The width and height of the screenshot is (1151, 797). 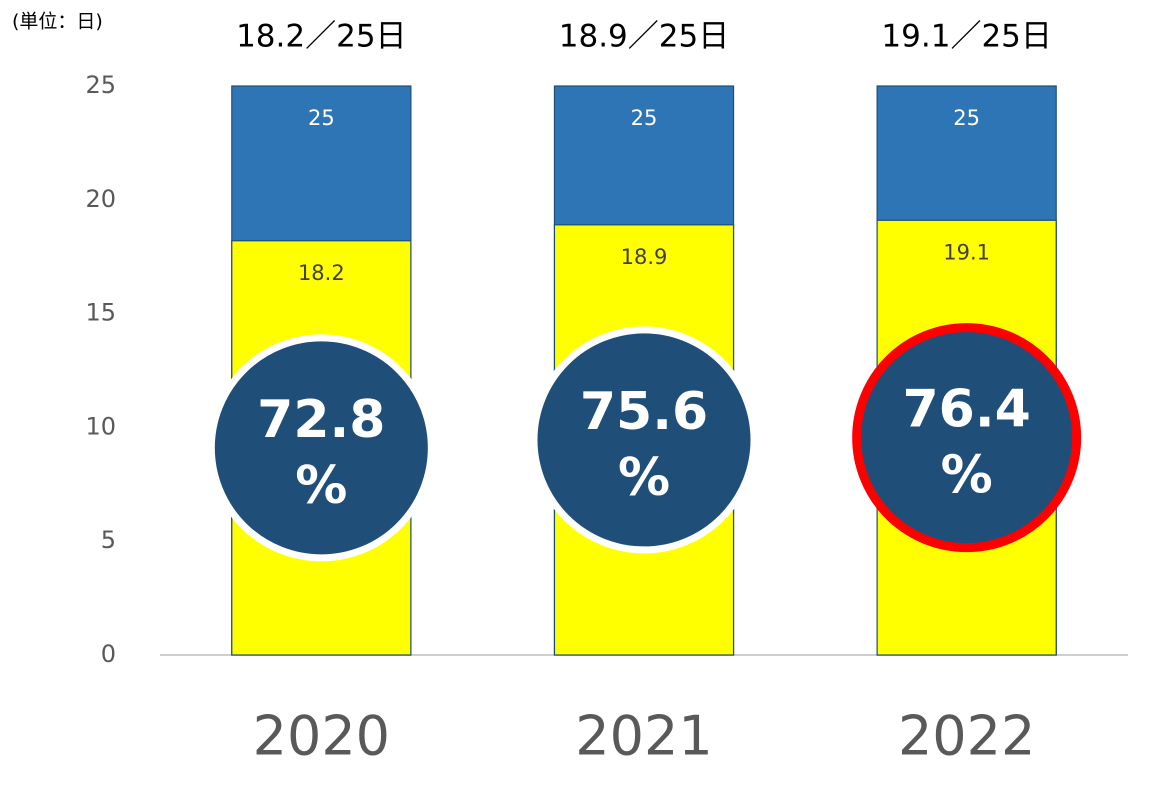 I want to click on y-tick-label: 25, so click(x=100, y=85).